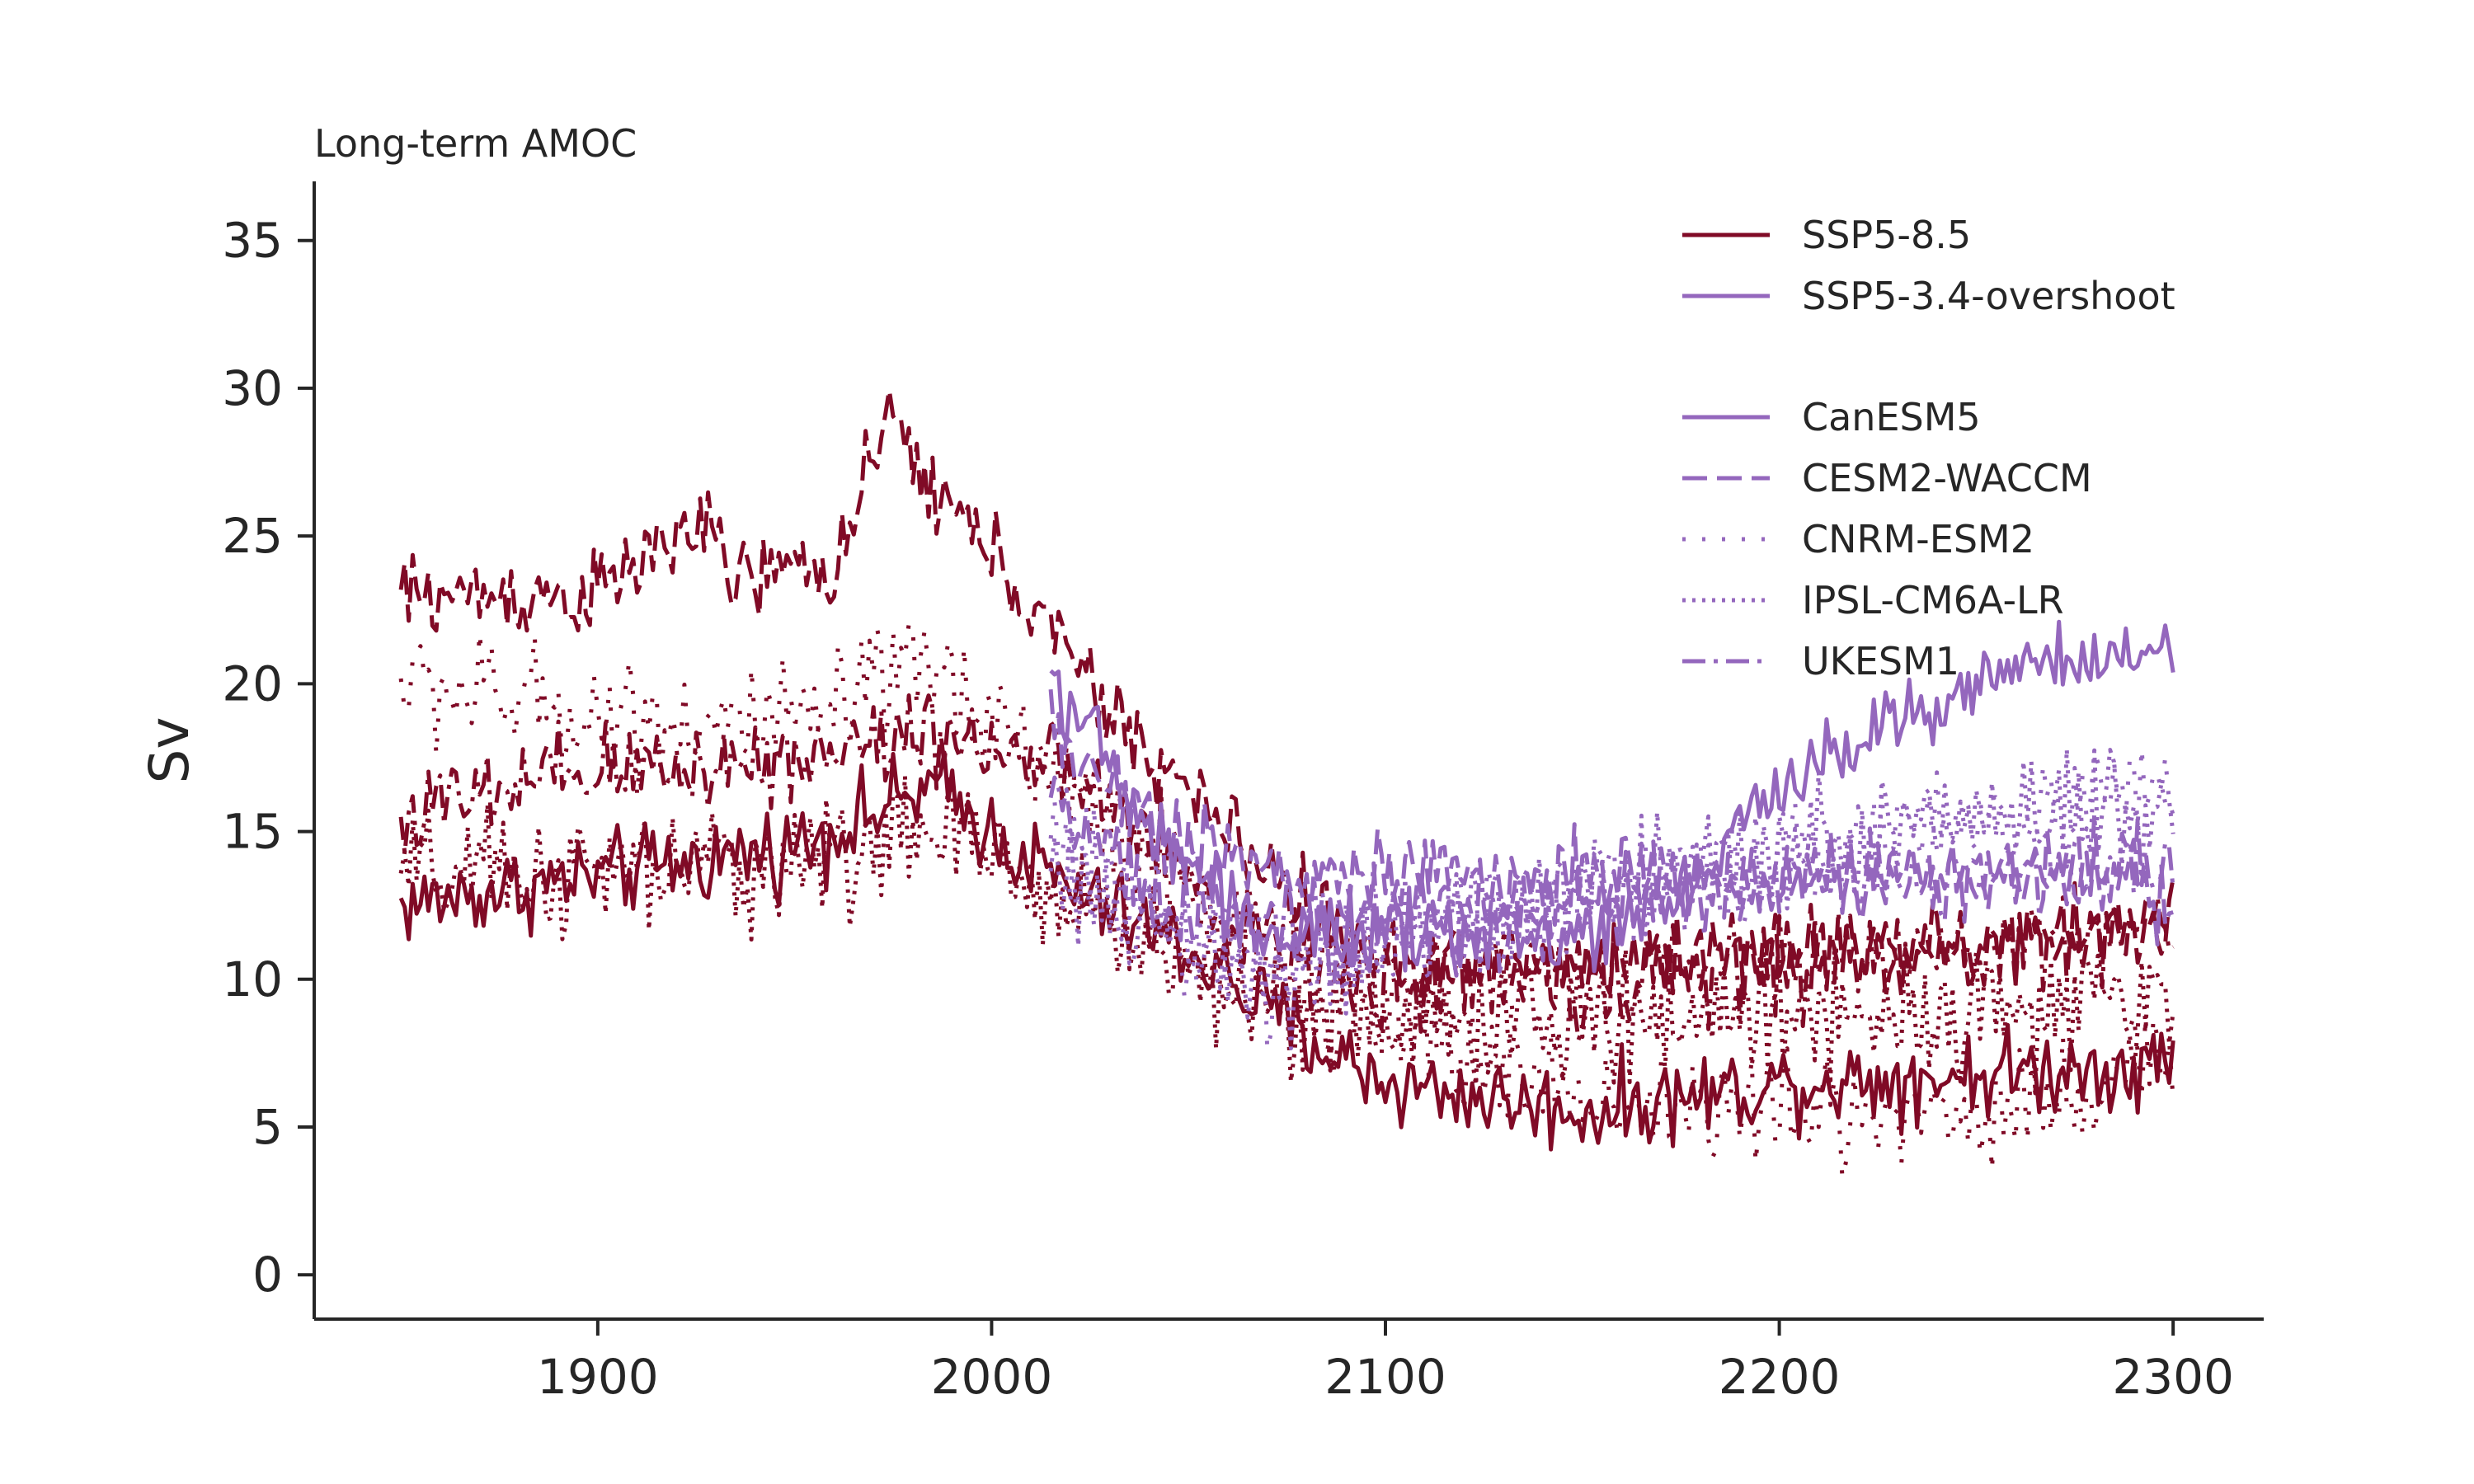 The height and width of the screenshot is (1484, 2474). I want to click on x-tick-label: 2000, so click(992, 1377).